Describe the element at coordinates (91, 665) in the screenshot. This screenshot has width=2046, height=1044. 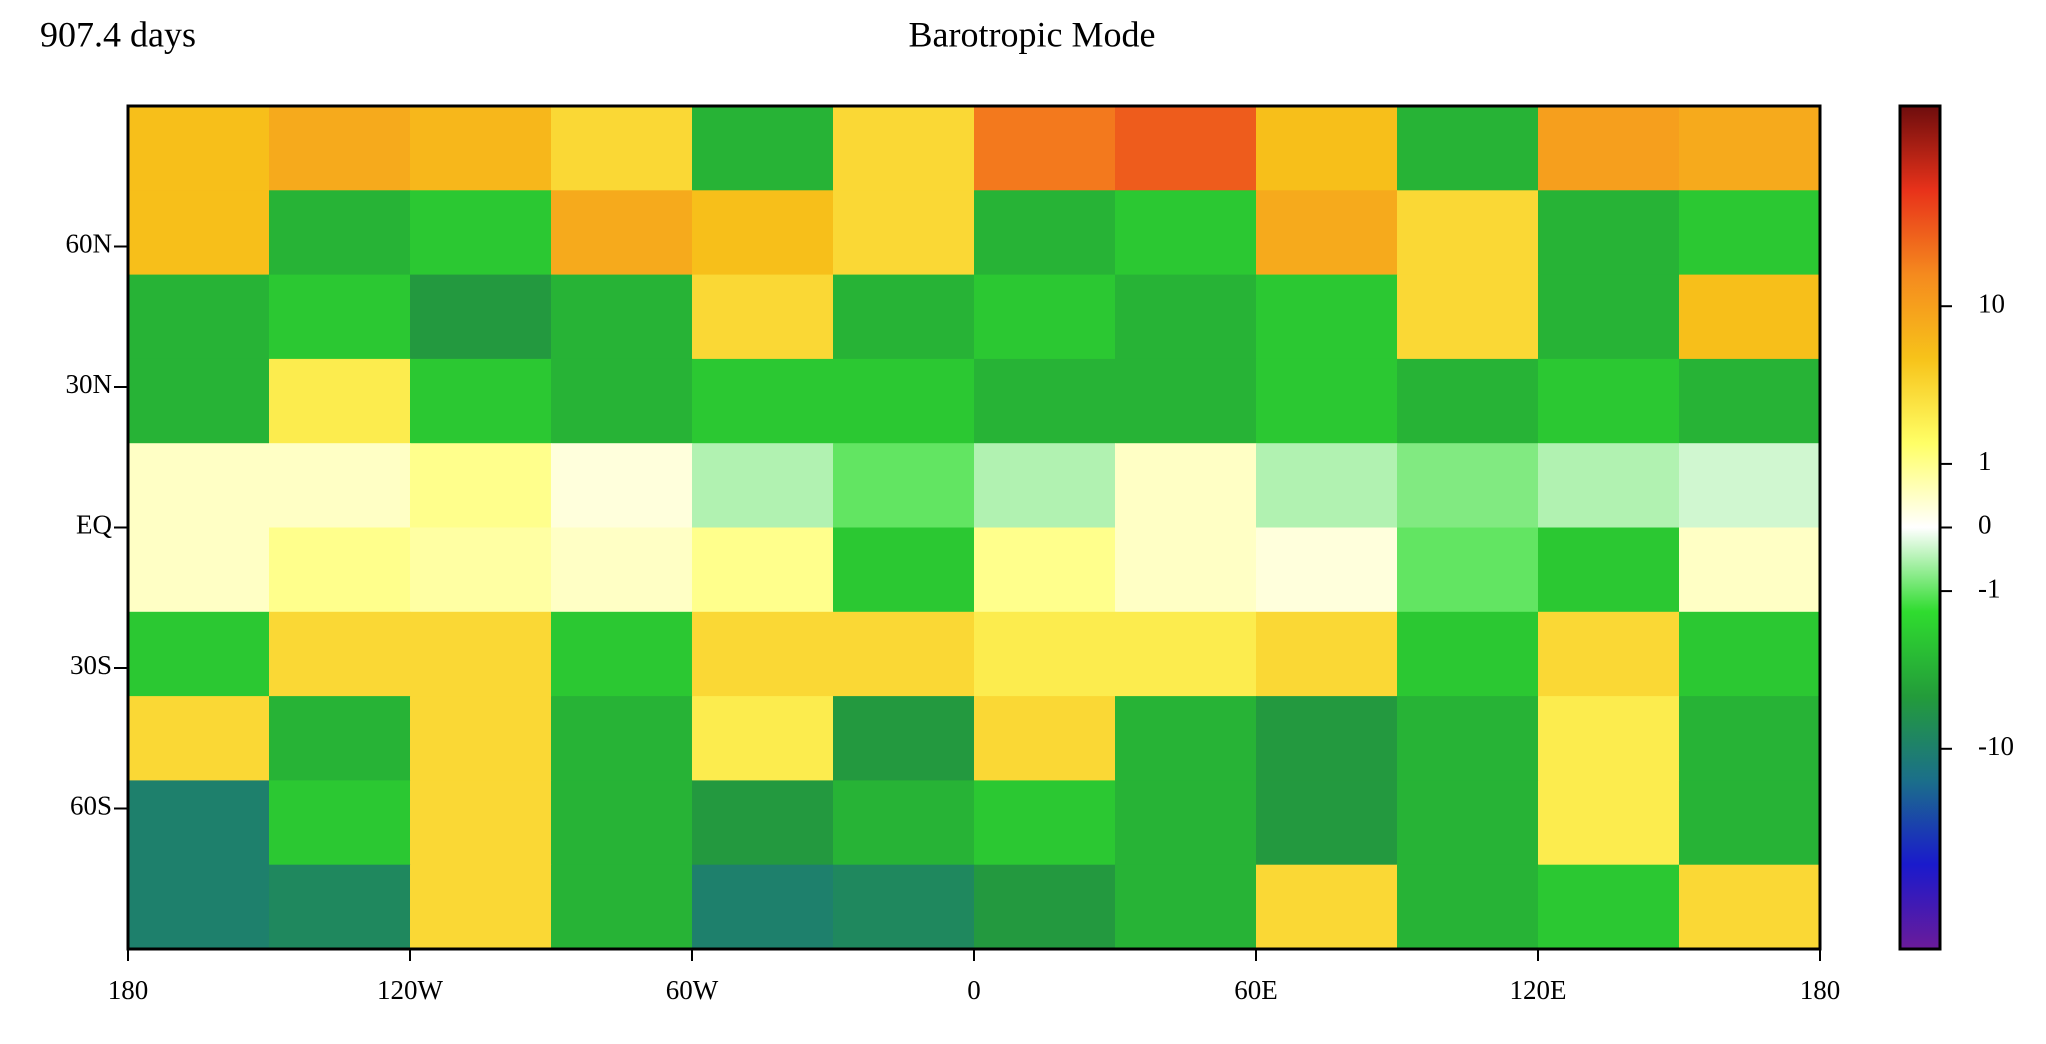
I see `y-tick-label: 30S` at that location.